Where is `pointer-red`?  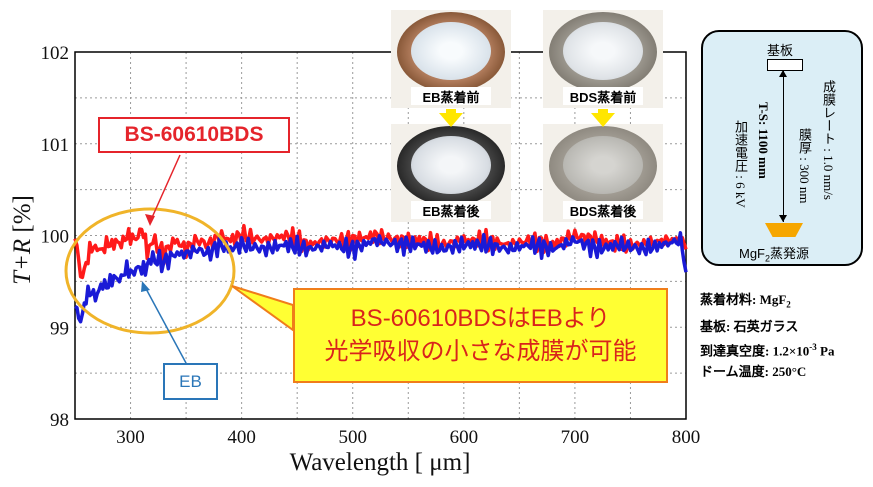 pointer-red is located at coordinates (165, 188).